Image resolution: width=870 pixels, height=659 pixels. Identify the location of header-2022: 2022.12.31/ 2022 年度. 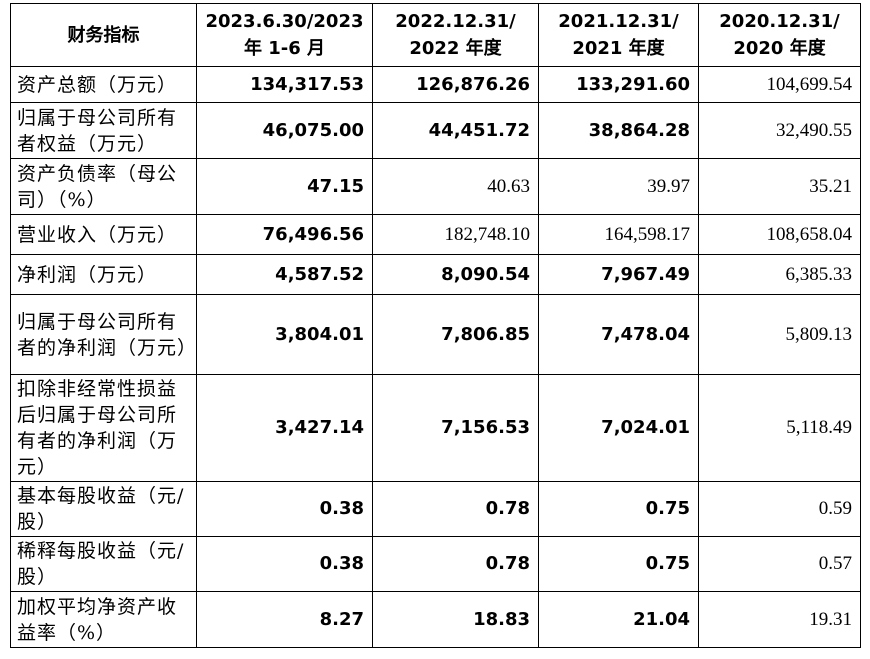
(455, 35).